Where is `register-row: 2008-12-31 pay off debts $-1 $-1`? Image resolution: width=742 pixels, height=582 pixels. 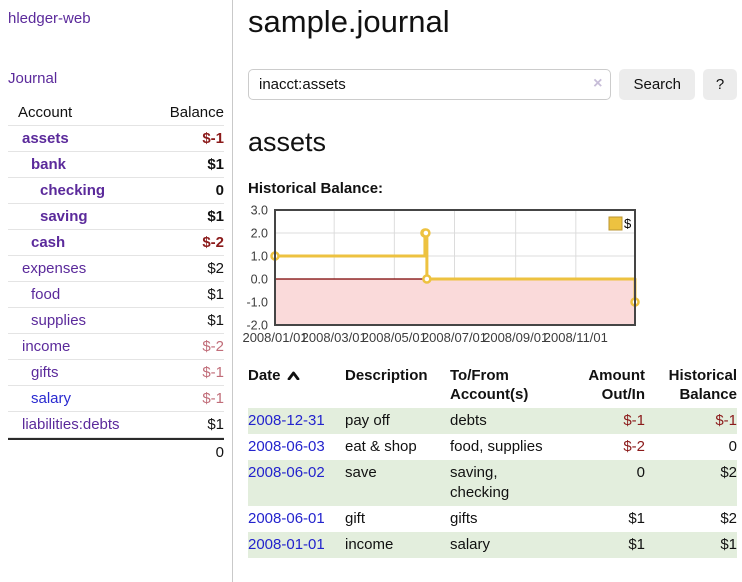 register-row: 2008-12-31 pay off debts $-1 $-1 is located at coordinates (492, 421).